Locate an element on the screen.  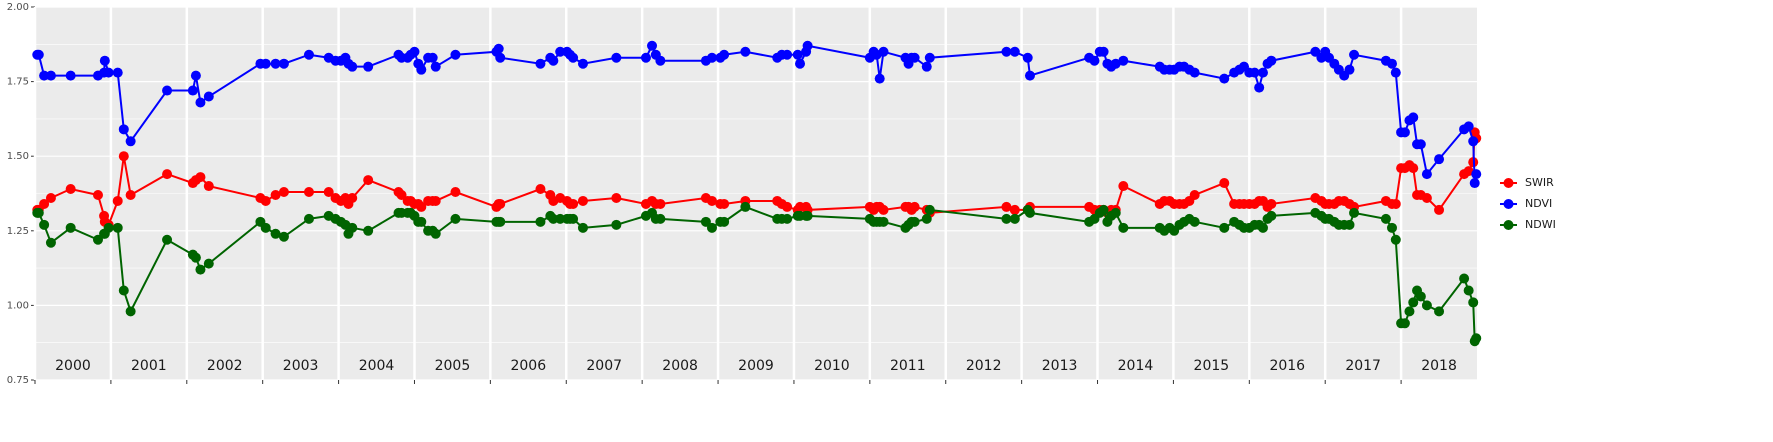
y-tick-label: 1.75 is located at coordinates (18, 82).